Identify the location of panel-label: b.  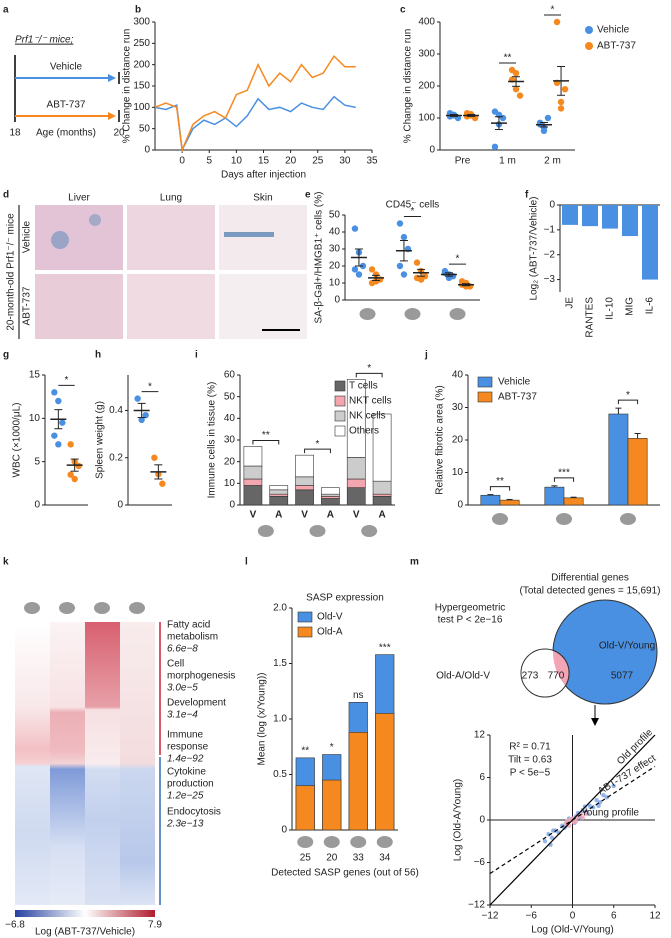
(138, 10).